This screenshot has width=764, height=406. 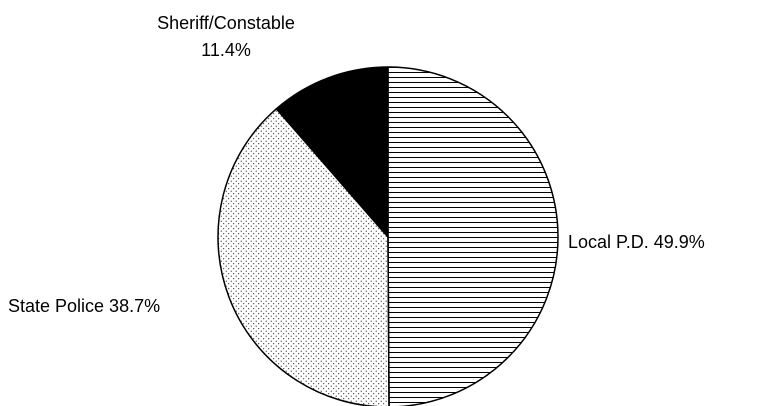 I want to click on pie-slice-sheriff-constable, so click(x=332, y=152).